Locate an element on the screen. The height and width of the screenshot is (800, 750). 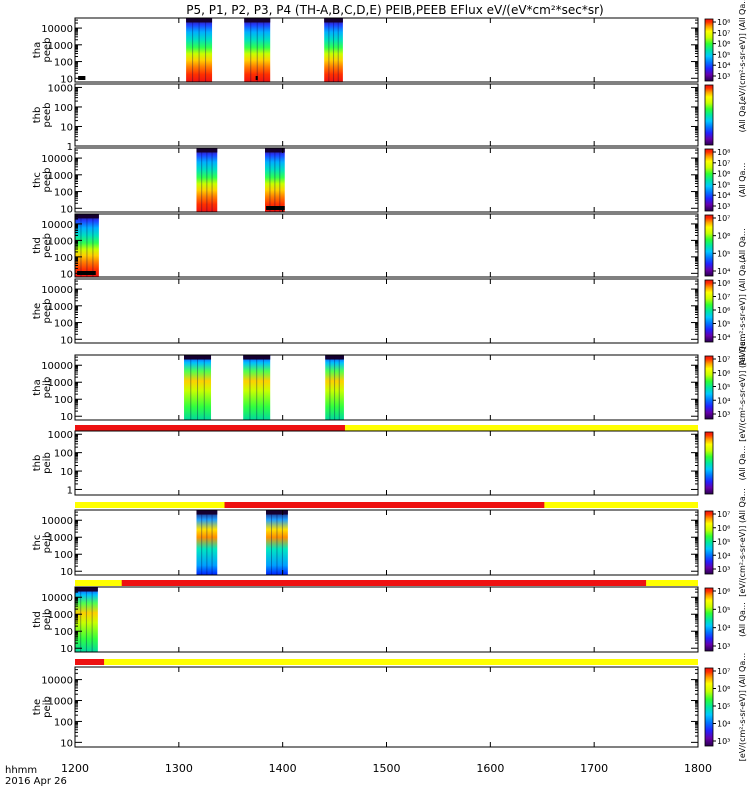
panel-ylabel: thdpeib is located at coordinates (42, 620).